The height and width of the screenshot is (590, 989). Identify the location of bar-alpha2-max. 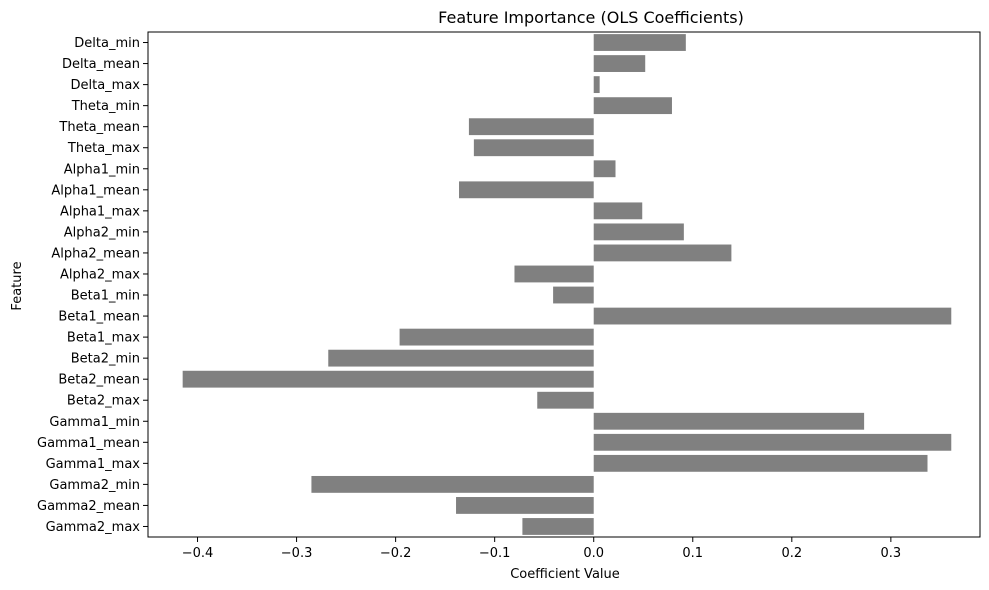
(554, 274).